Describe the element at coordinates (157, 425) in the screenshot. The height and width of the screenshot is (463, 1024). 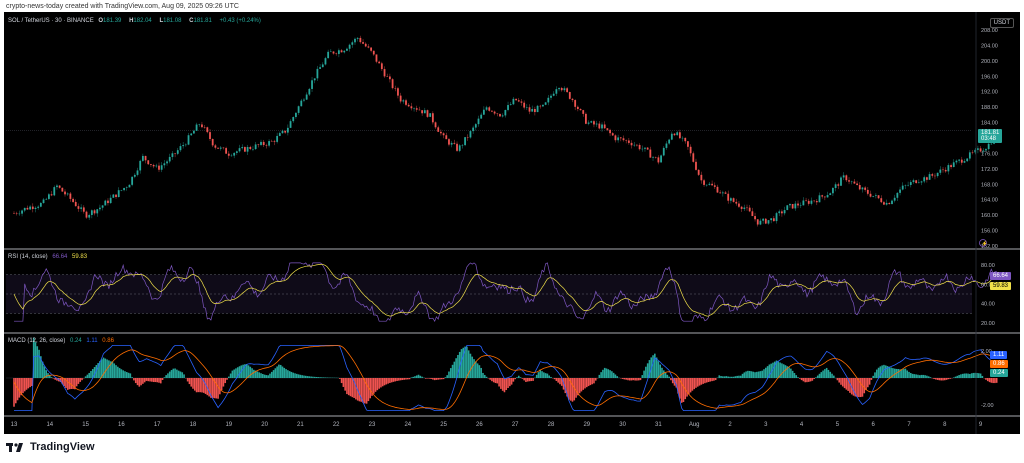
I see `time-tick-label: 17` at that location.